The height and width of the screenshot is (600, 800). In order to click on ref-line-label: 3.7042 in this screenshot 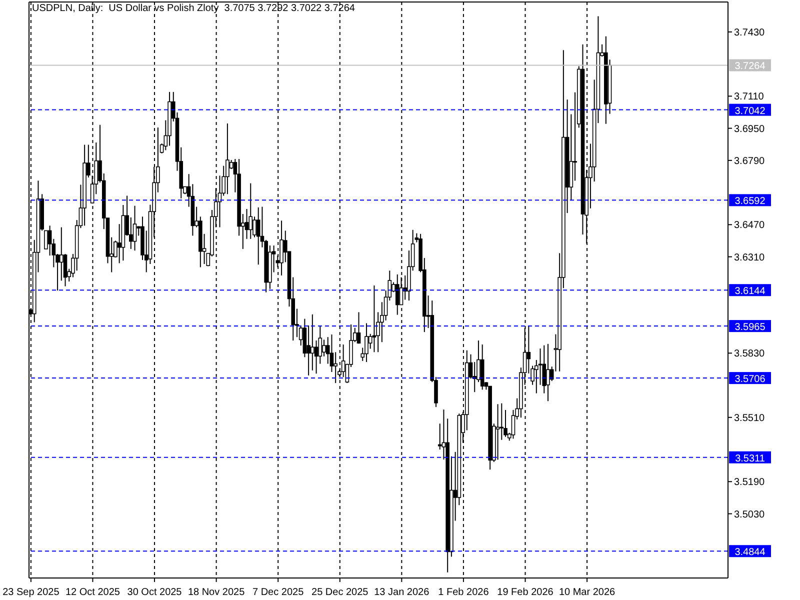, I will do `click(750, 111)`.